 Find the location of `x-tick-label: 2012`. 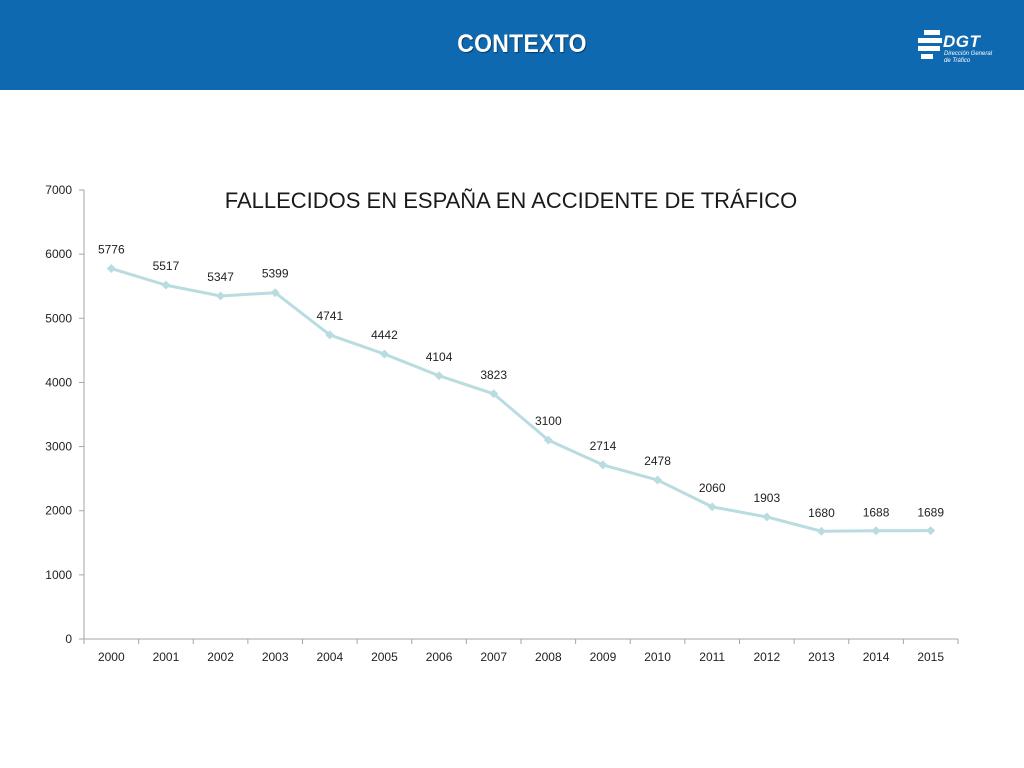

x-tick-label: 2012 is located at coordinates (766, 657).